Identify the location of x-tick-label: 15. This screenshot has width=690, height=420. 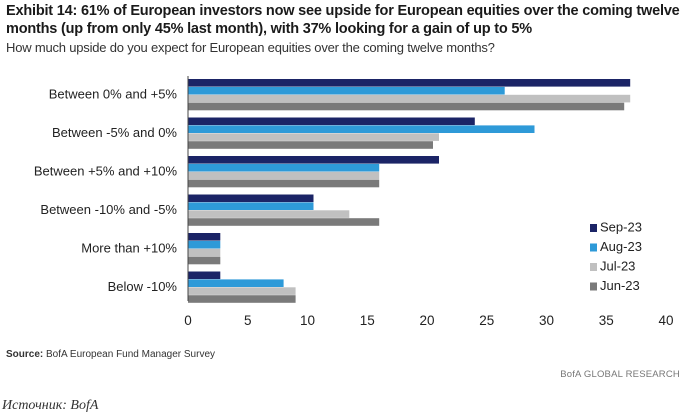
(367, 320).